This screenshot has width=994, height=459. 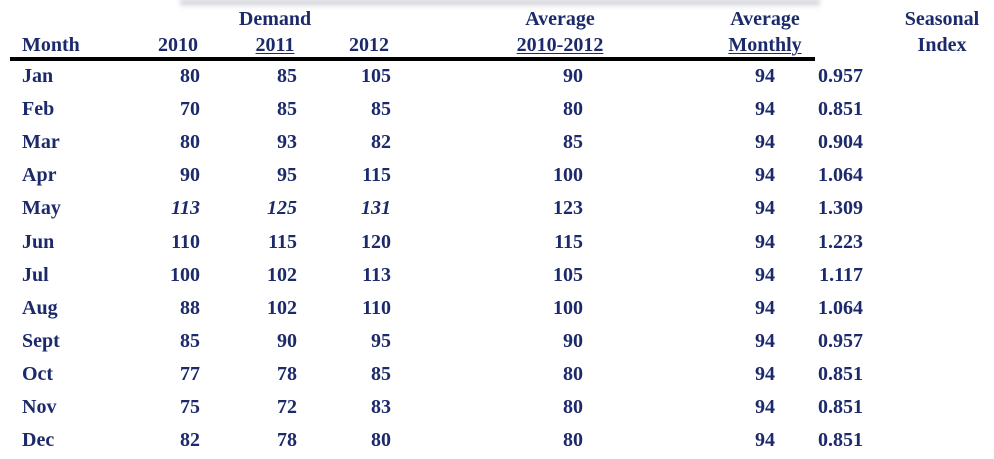 What do you see at coordinates (765, 45) in the screenshot?
I see `header-avg-monthly-2: Monthly` at bounding box center [765, 45].